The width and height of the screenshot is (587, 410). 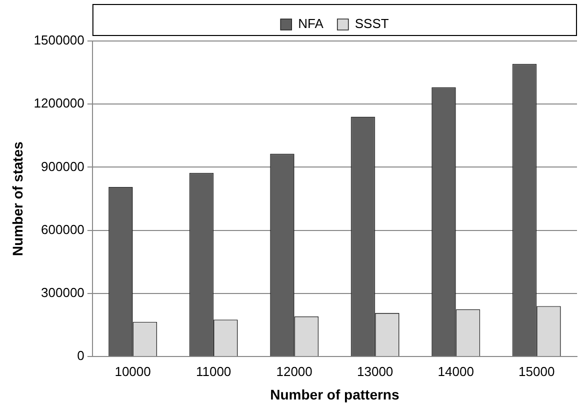 What do you see at coordinates (371, 24) in the screenshot?
I see `legend-label: SSST` at bounding box center [371, 24].